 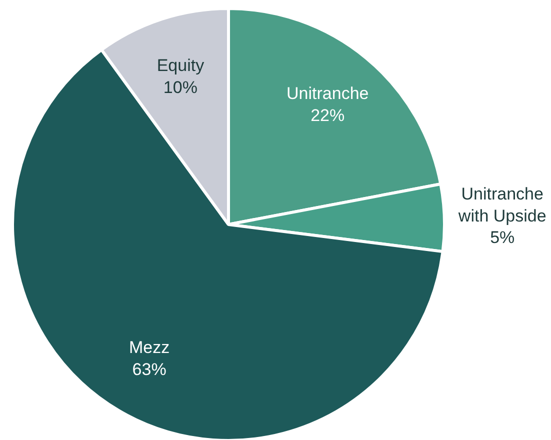 What do you see at coordinates (501, 205) in the screenshot?
I see `slice-label: Unitranche with Upside` at bounding box center [501, 205].